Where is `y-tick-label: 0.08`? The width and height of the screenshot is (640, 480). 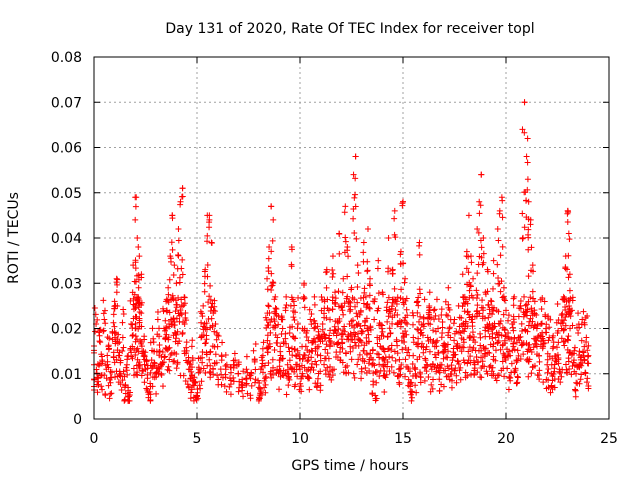
y-tick-label: 0.08 is located at coordinates (66, 58).